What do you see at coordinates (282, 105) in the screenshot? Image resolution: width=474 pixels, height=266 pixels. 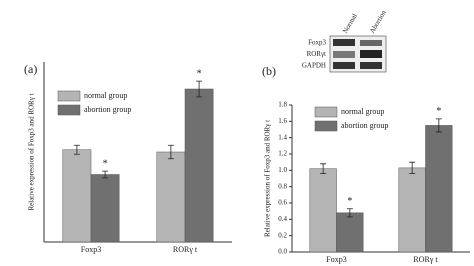 I see `y-tick-label: 1.8` at bounding box center [282, 105].